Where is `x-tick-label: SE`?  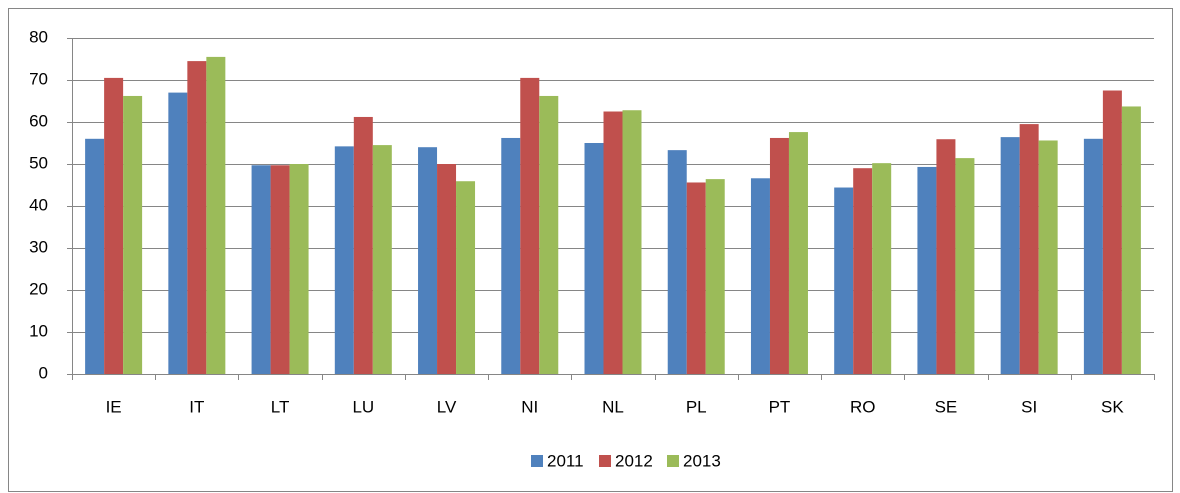 x-tick-label: SE is located at coordinates (946, 406).